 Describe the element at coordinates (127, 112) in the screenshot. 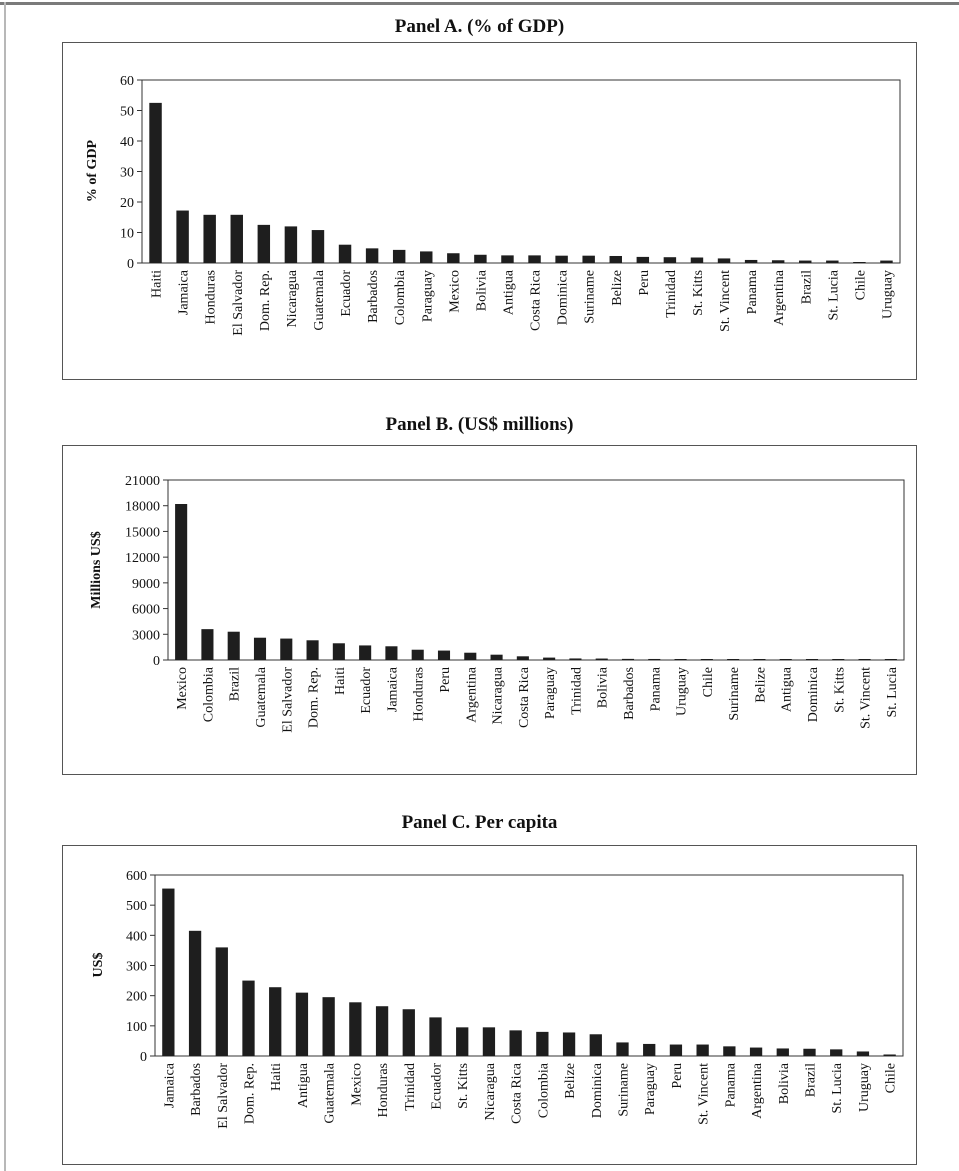

I see `panel-a-y-tick-label: 50` at that location.